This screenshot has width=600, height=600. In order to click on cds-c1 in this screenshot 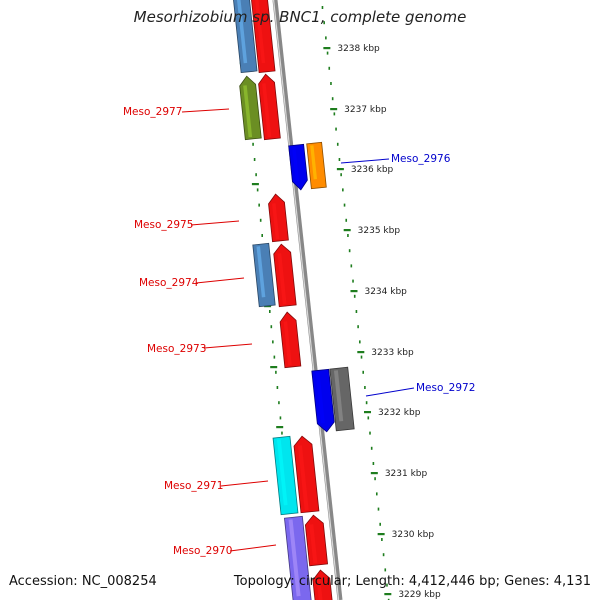, I will do `click(298, 167)`.